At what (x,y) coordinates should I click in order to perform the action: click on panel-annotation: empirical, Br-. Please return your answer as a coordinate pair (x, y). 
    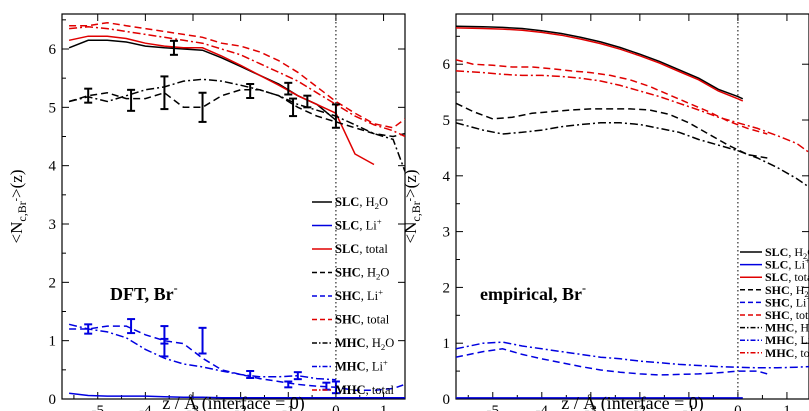
    Looking at the image, I should click on (533, 292).